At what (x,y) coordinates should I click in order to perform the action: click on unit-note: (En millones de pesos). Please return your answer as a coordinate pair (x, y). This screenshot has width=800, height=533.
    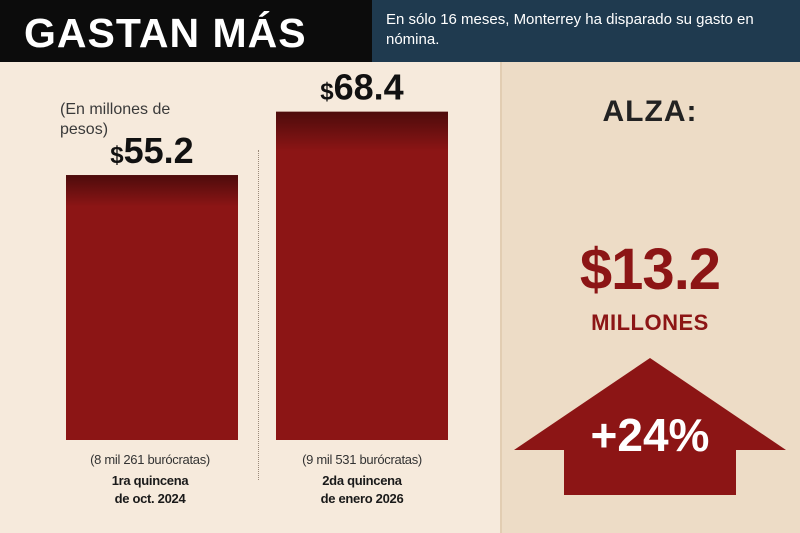
    Looking at the image, I should click on (115, 119).